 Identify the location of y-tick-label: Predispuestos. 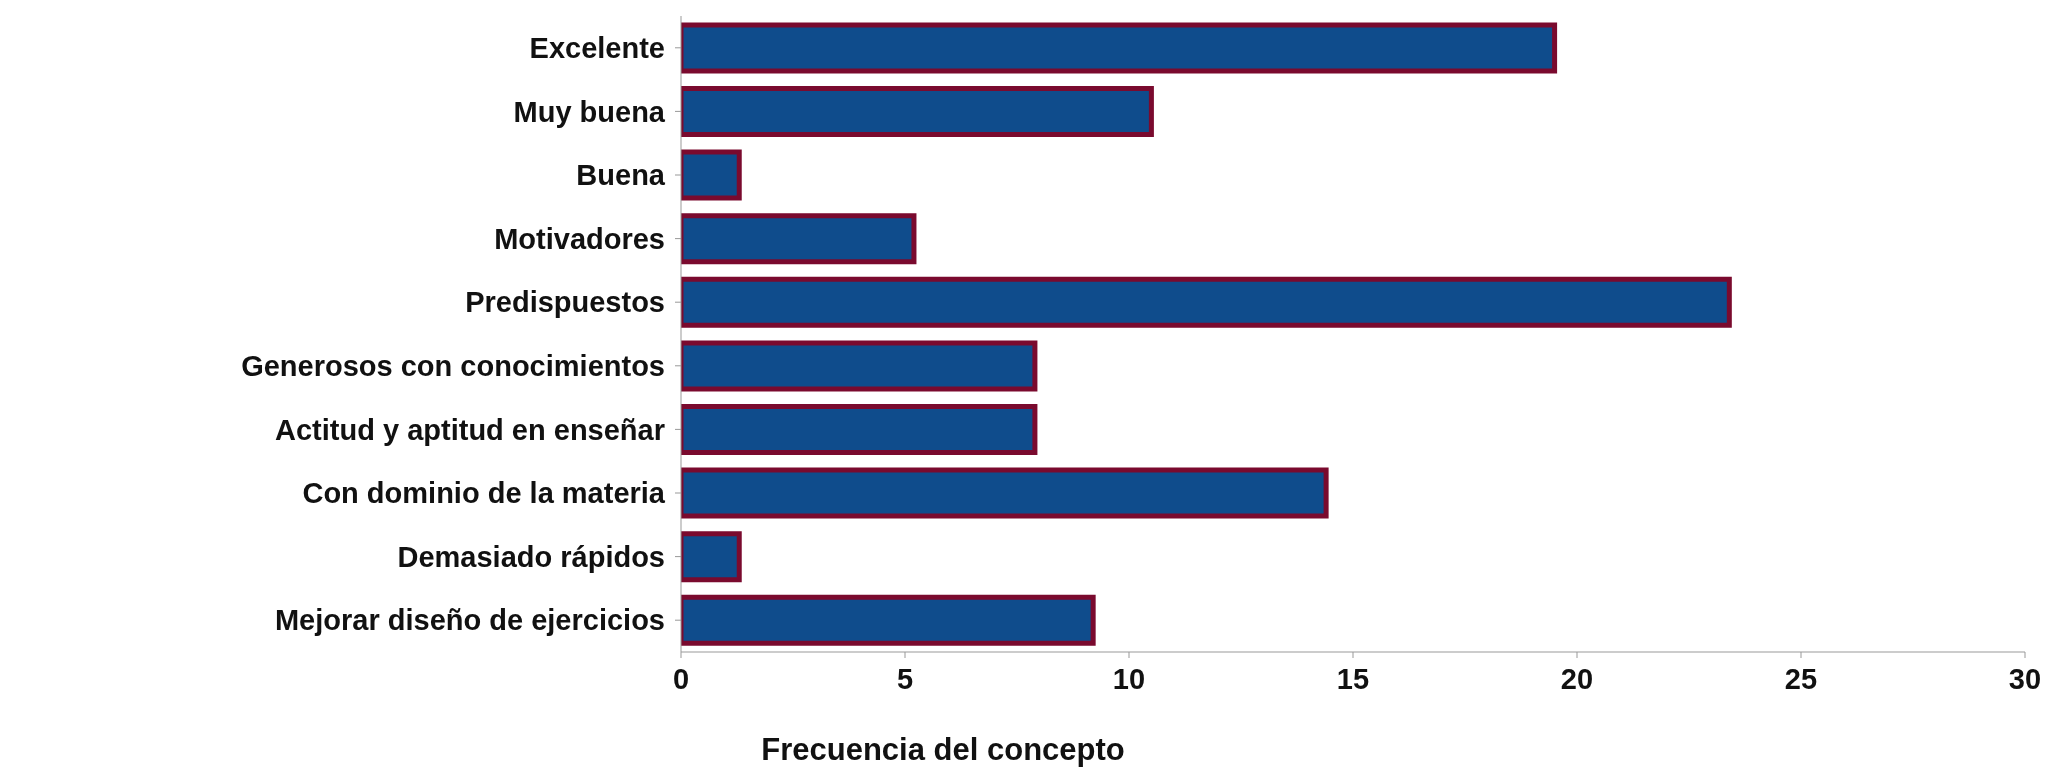
(565, 302).